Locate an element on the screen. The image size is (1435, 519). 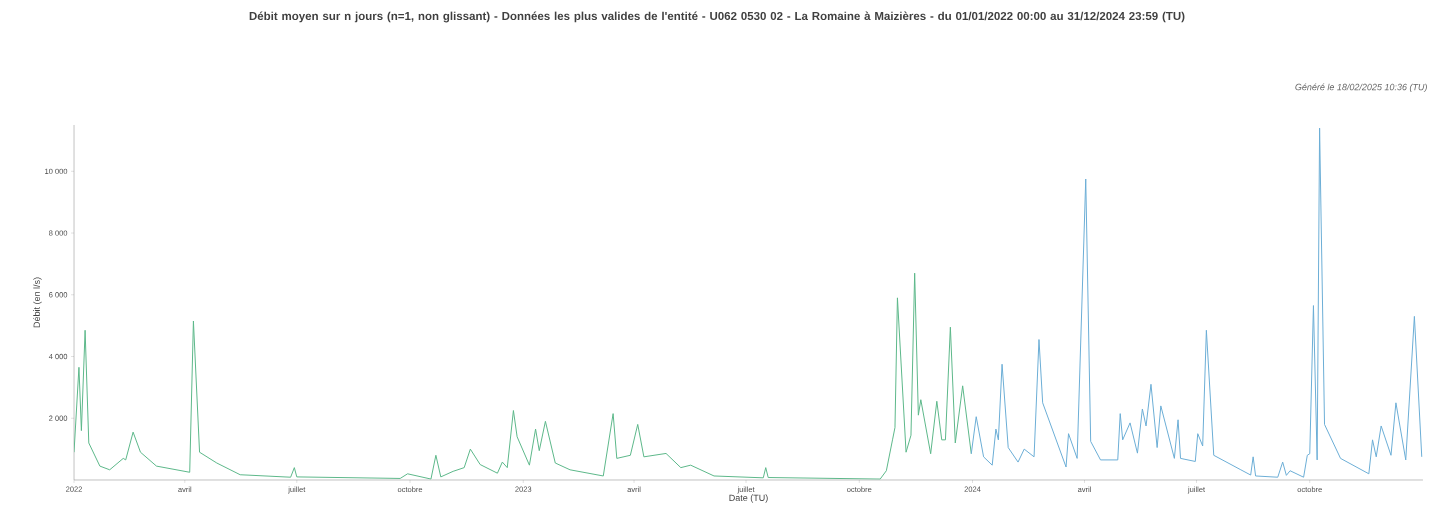
text: Généré le 18/02/2025 10:36 (TU) is located at coordinates (1361, 88).